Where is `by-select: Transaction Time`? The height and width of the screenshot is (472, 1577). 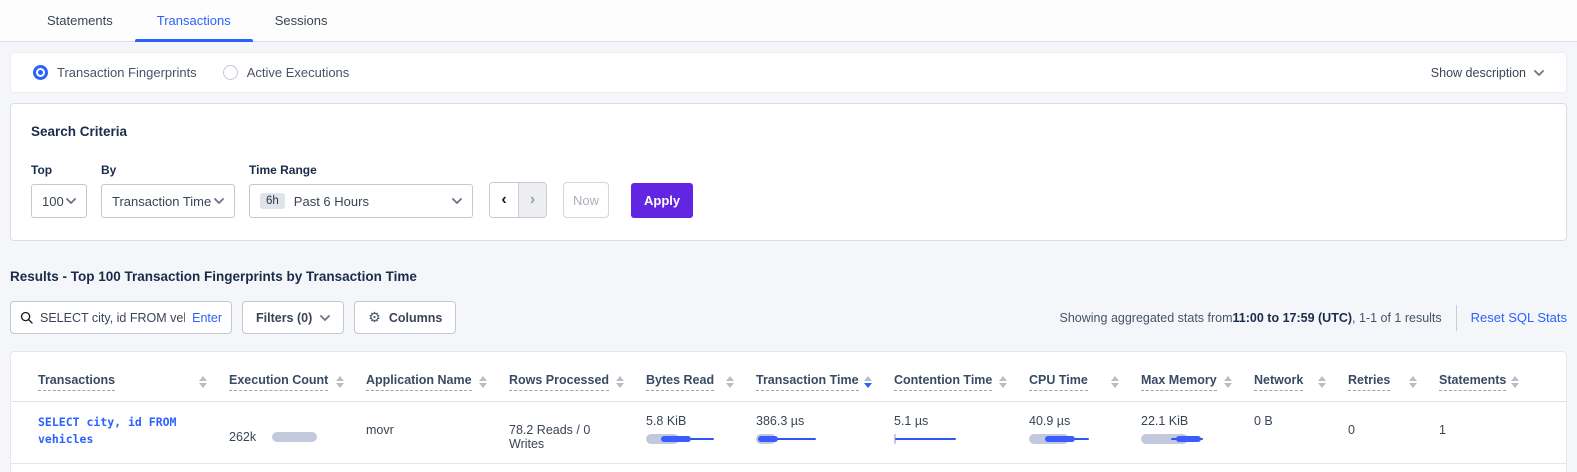 by-select: Transaction Time is located at coordinates (168, 201).